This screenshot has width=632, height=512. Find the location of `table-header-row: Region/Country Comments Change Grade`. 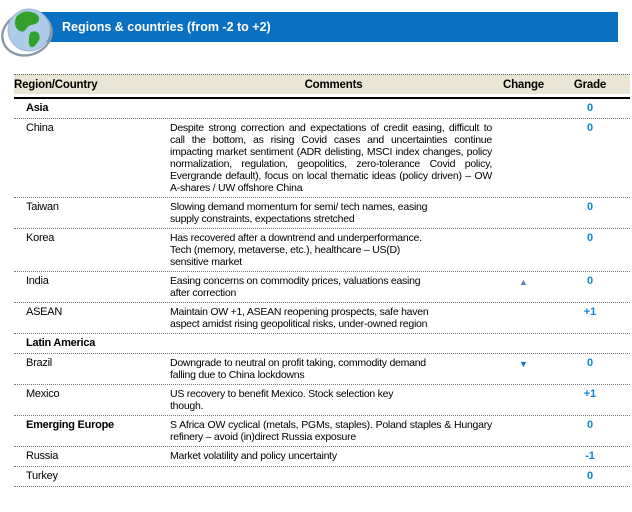

table-header-row: Region/Country Comments Change Grade is located at coordinates (322, 84).